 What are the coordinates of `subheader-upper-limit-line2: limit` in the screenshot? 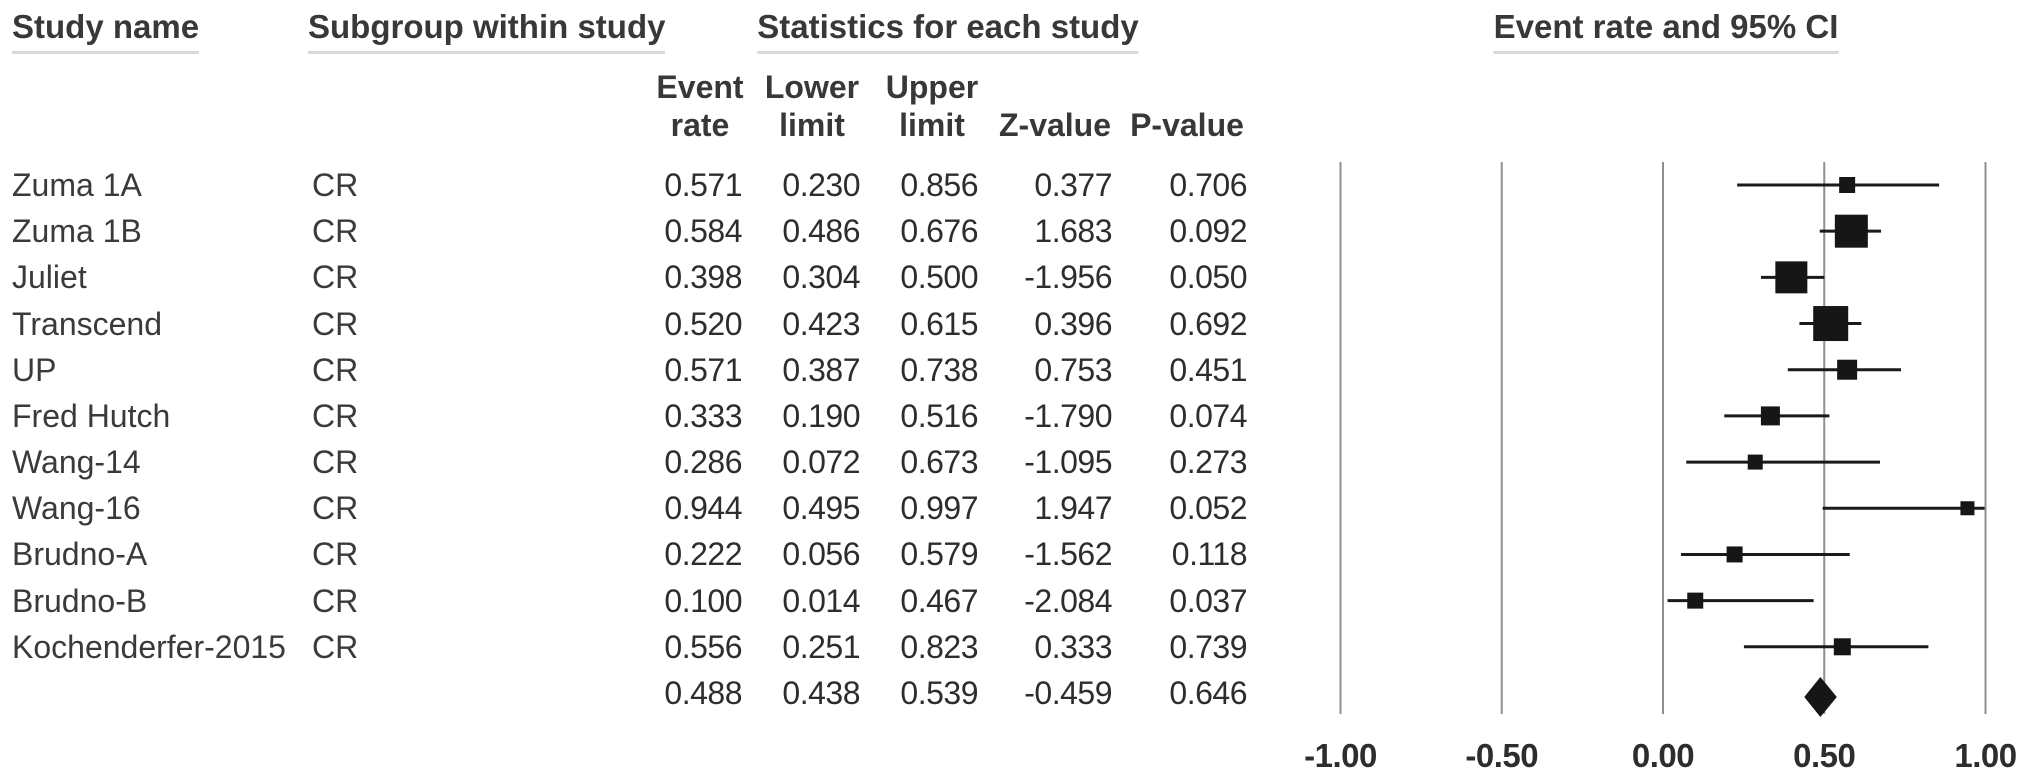 It's located at (932, 125).